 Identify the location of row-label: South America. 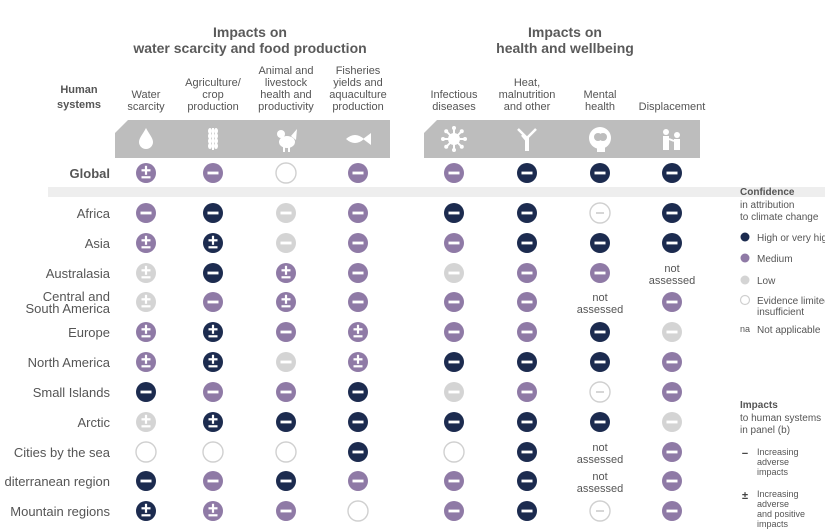
(67, 308).